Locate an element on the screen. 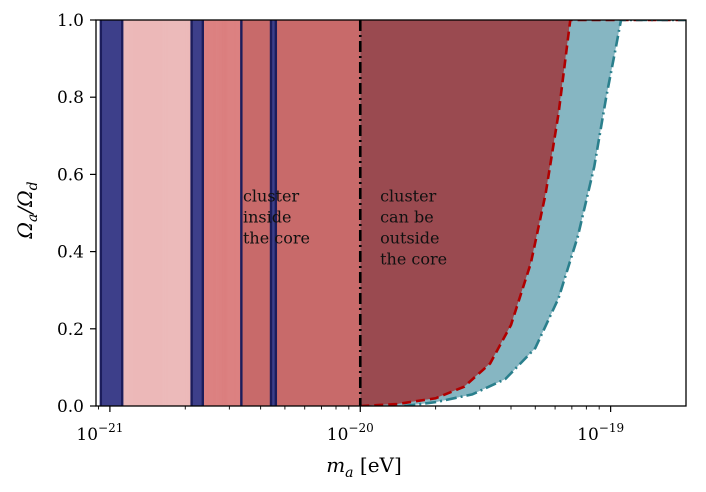 This screenshot has height=492, width=706. y-tick-label: 0.4 is located at coordinates (70, 253).